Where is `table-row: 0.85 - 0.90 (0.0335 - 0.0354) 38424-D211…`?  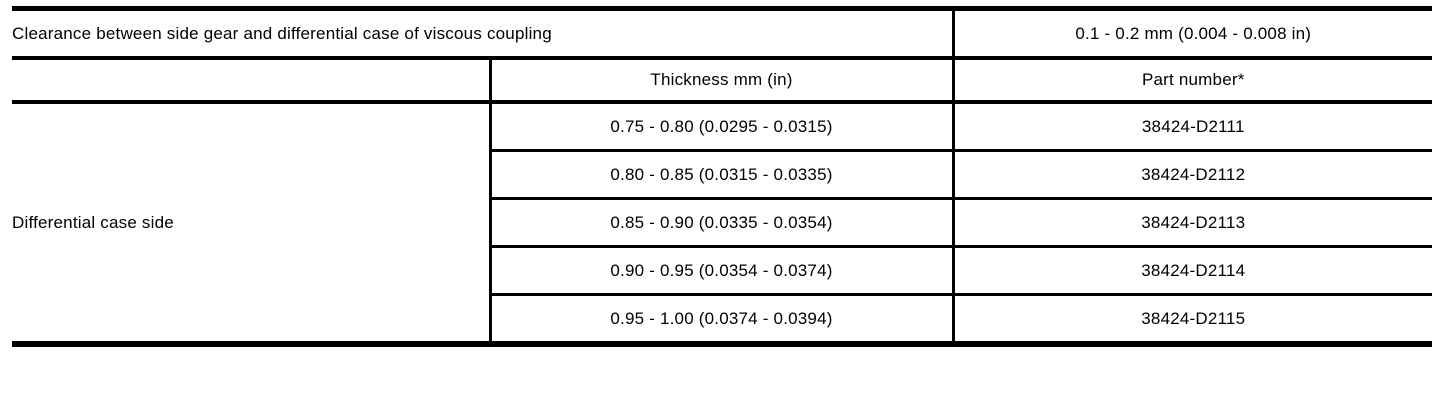 table-row: 0.85 - 0.90 (0.0335 - 0.0354) 38424-D211… is located at coordinates (722, 223).